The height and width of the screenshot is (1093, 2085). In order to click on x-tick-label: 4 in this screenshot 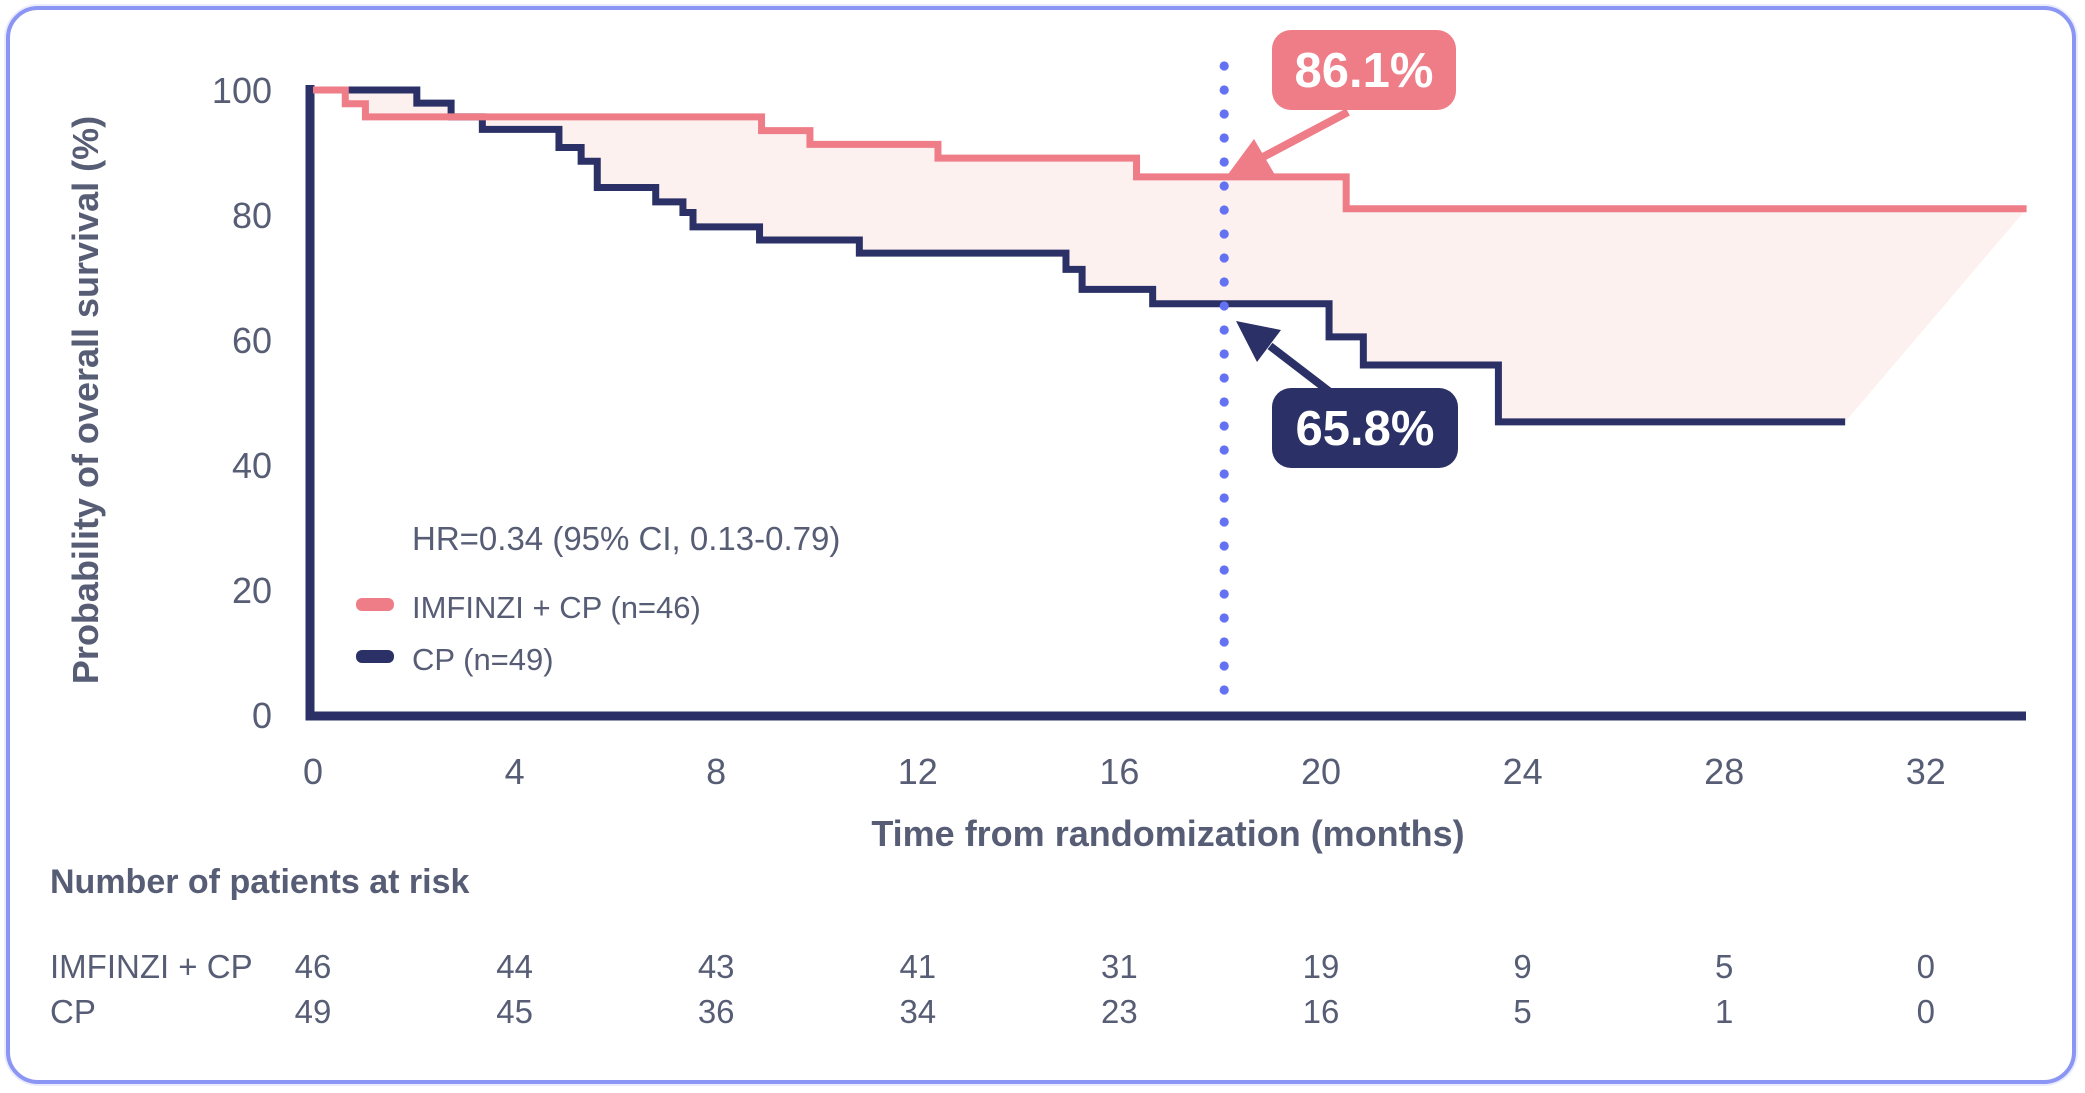, I will do `click(515, 771)`.